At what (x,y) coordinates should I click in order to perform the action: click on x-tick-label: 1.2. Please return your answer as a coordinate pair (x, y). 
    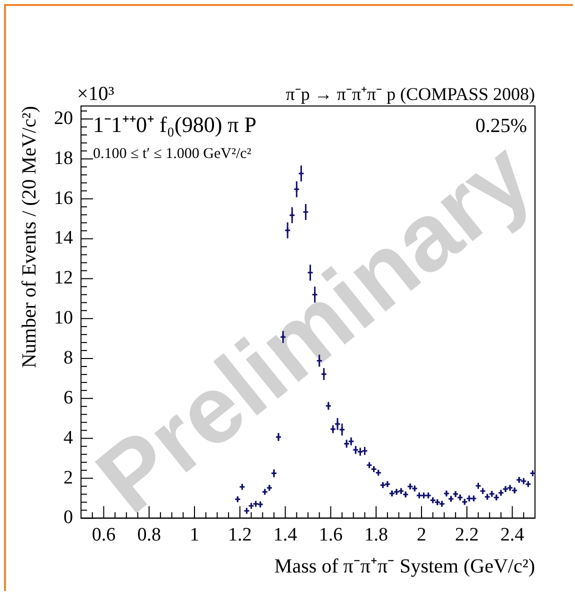
    Looking at the image, I should click on (240, 535).